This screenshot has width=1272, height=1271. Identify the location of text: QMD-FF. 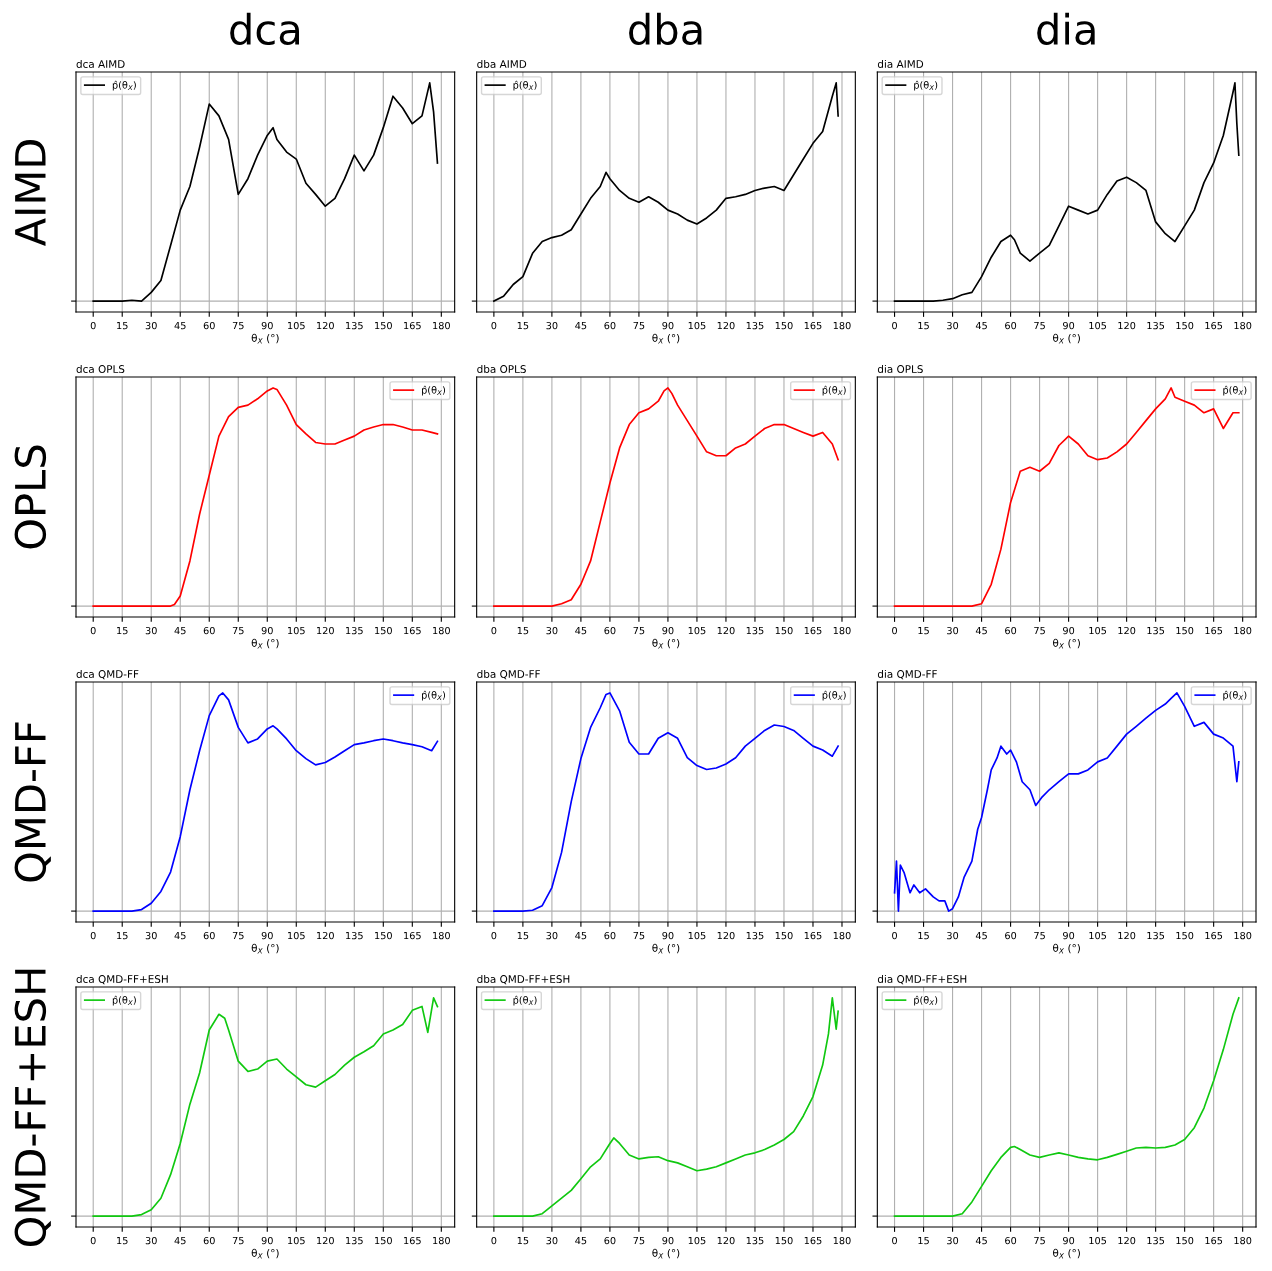
(32, 802).